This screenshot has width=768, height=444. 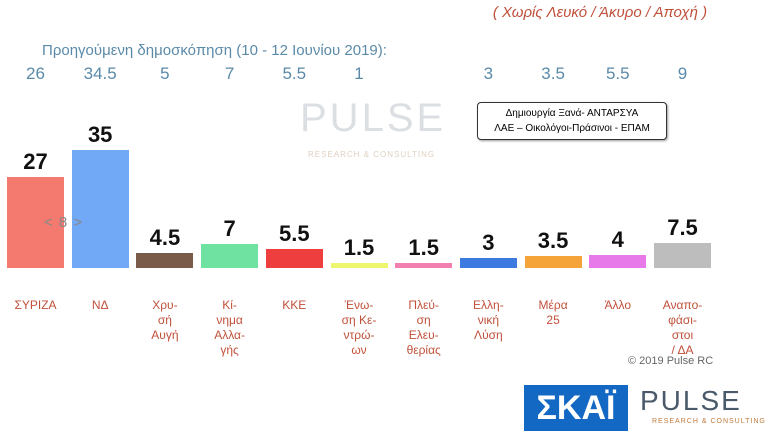 I want to click on previous-value: 3, so click(x=488, y=73).